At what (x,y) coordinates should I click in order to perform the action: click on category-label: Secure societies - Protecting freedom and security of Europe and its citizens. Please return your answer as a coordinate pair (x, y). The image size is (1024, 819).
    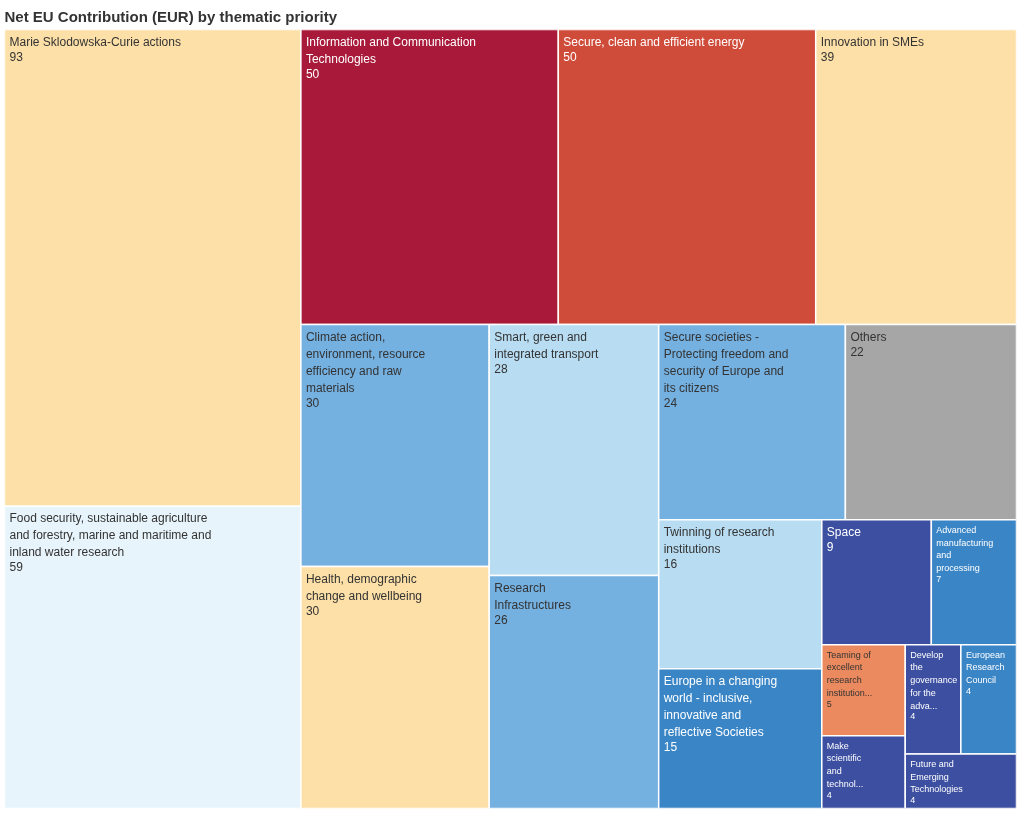
    Looking at the image, I should click on (726, 362).